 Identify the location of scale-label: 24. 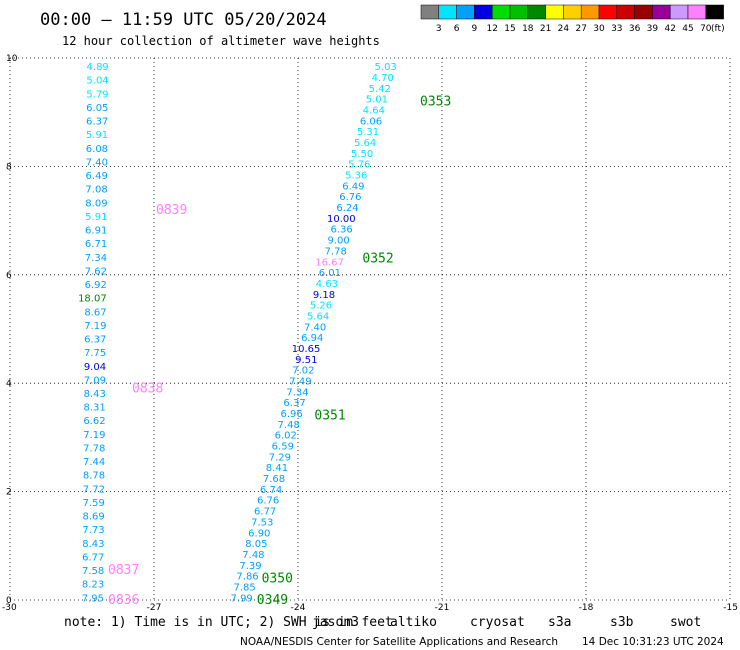
(564, 29).